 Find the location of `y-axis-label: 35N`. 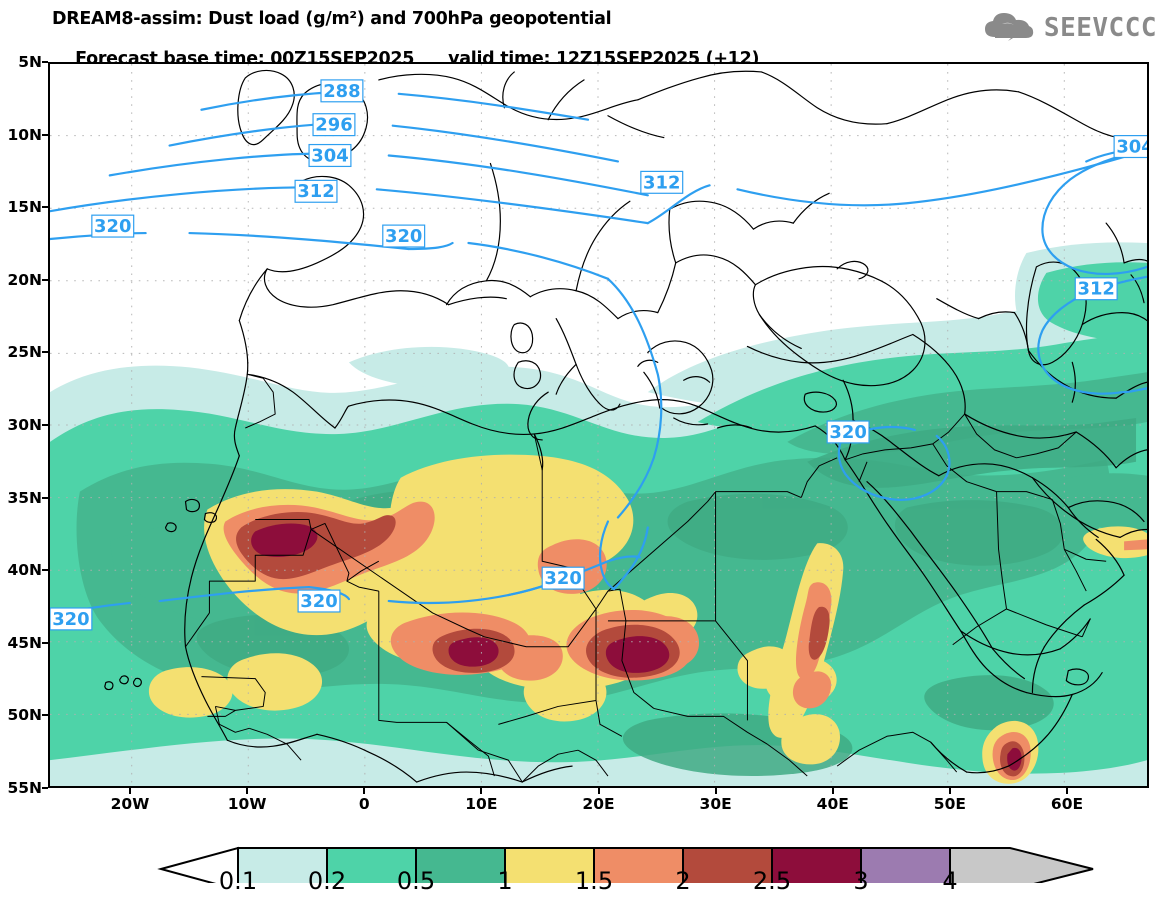

y-axis-label: 35N is located at coordinates (24, 497).